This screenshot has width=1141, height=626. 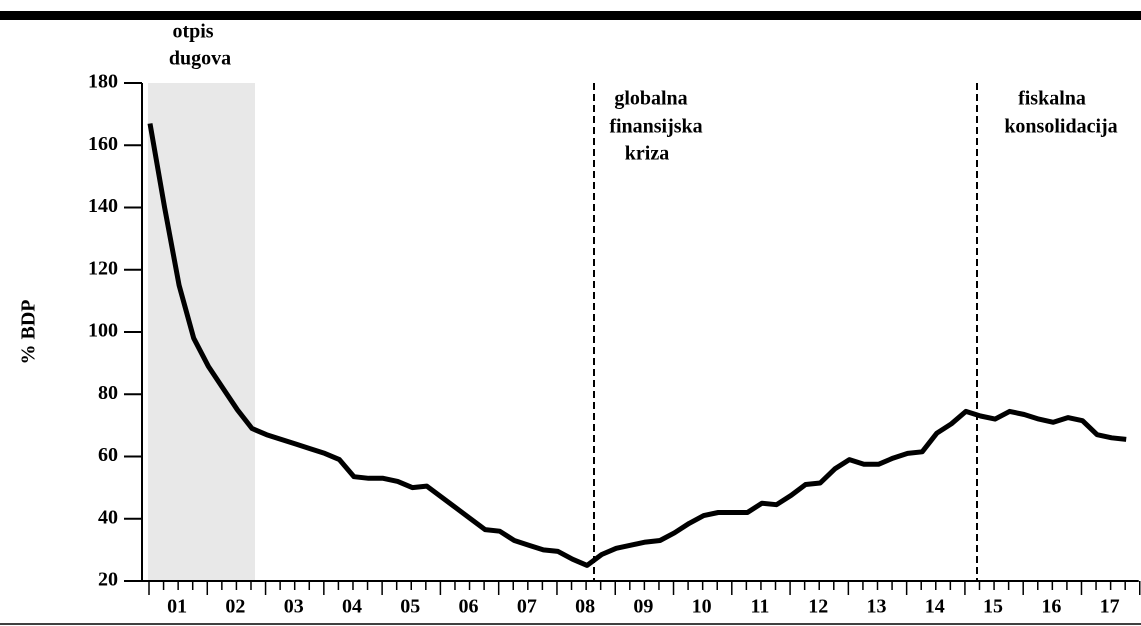 What do you see at coordinates (103, 331) in the screenshot?
I see `y-tick-label: 100` at bounding box center [103, 331].